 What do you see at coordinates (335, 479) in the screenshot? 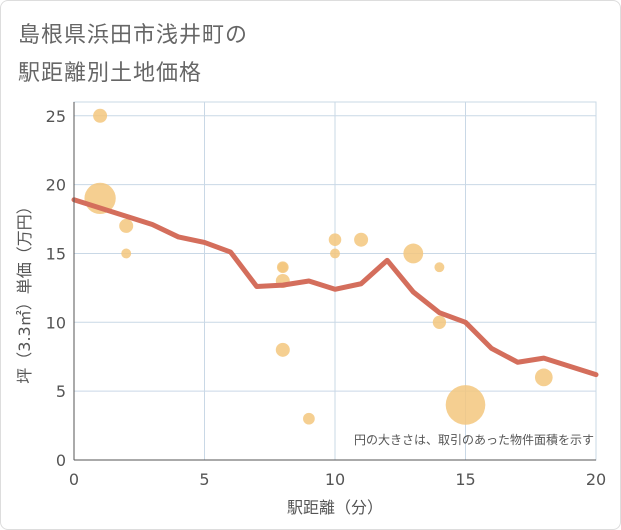
I see `x-tick-label: 10` at bounding box center [335, 479].